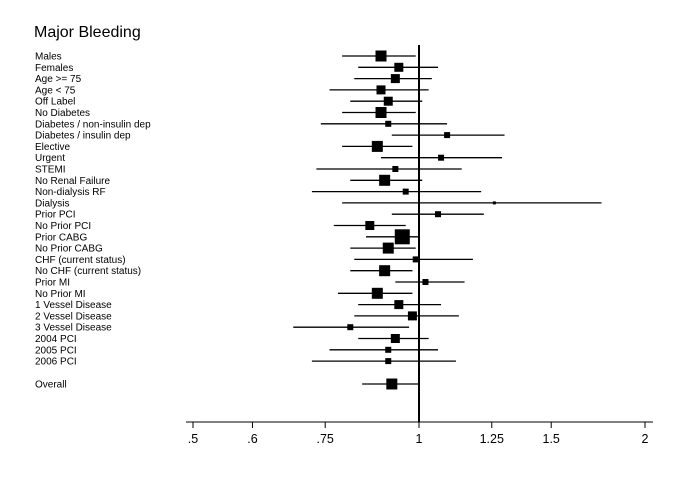  What do you see at coordinates (61, 237) in the screenshot?
I see `row-label: Prior CABG` at bounding box center [61, 237].